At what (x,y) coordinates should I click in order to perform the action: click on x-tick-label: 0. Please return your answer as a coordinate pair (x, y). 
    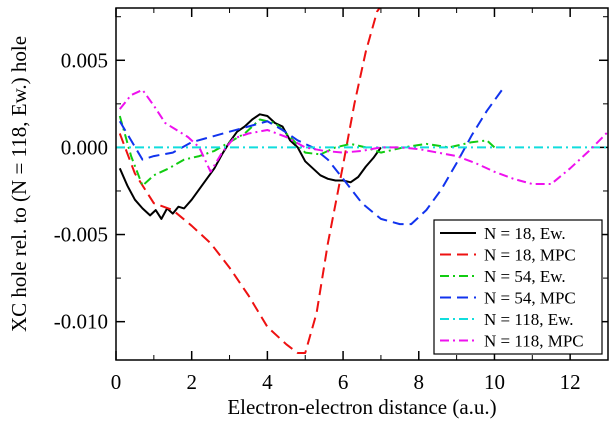
    Looking at the image, I should click on (116, 382).